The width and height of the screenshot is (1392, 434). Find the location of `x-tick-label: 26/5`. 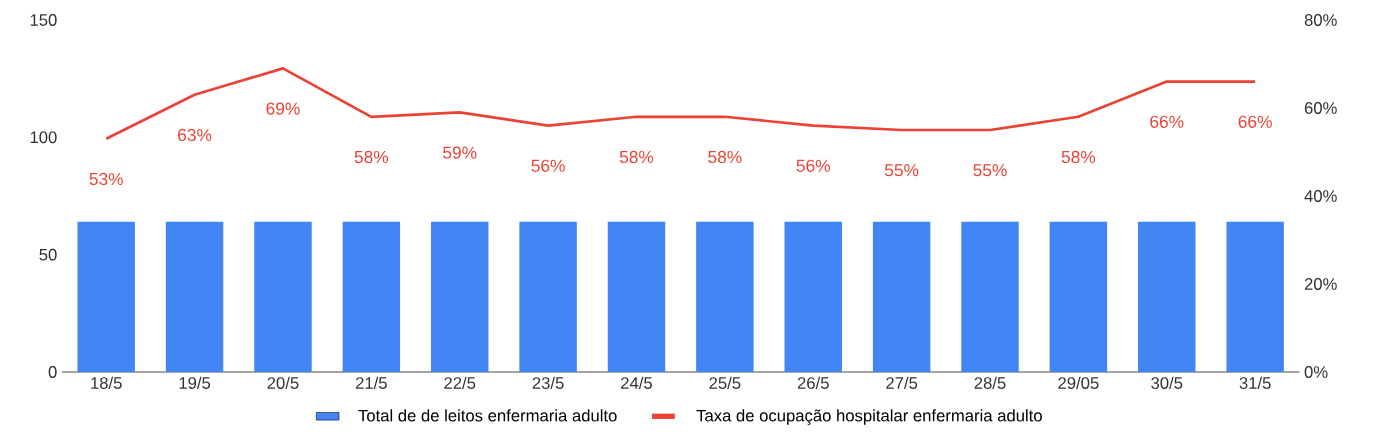

x-tick-label: 26/5 is located at coordinates (813, 382).